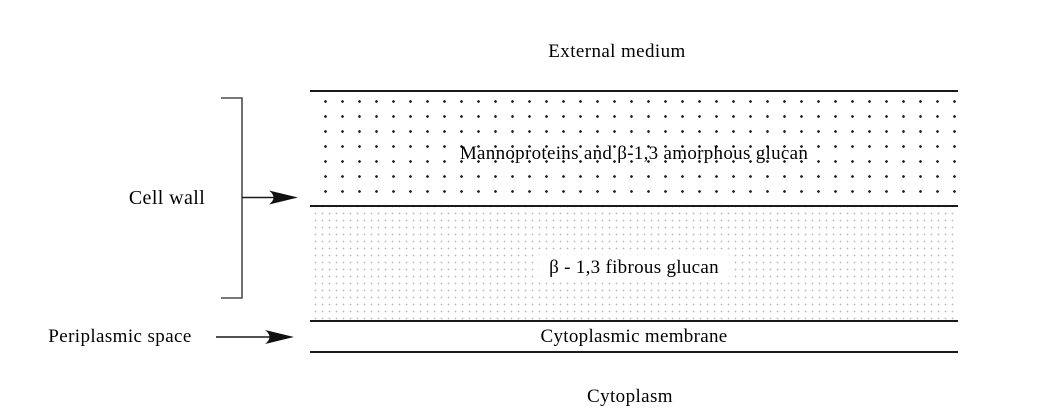 Image resolution: width=1048 pixels, height=418 pixels. Describe the element at coordinates (634, 267) in the screenshot. I see `fibrous-glucan-label: β - 1,3 fibrous glucan` at that location.